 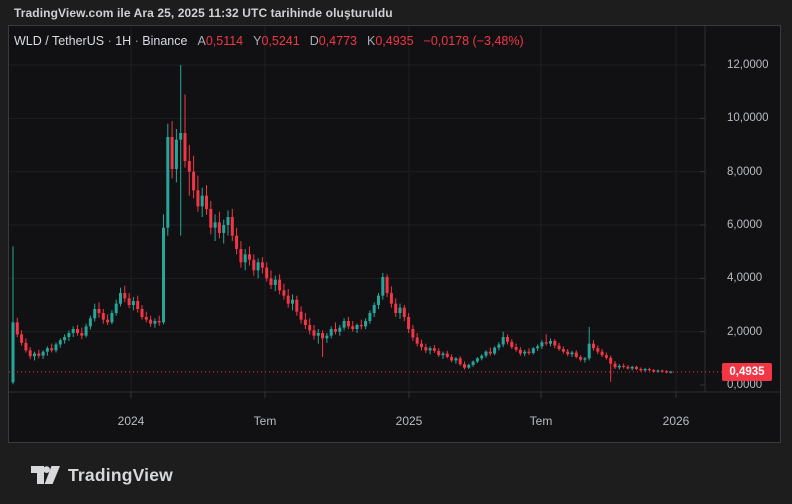 I want to click on price-axis-label: 6,0000, so click(x=745, y=225).